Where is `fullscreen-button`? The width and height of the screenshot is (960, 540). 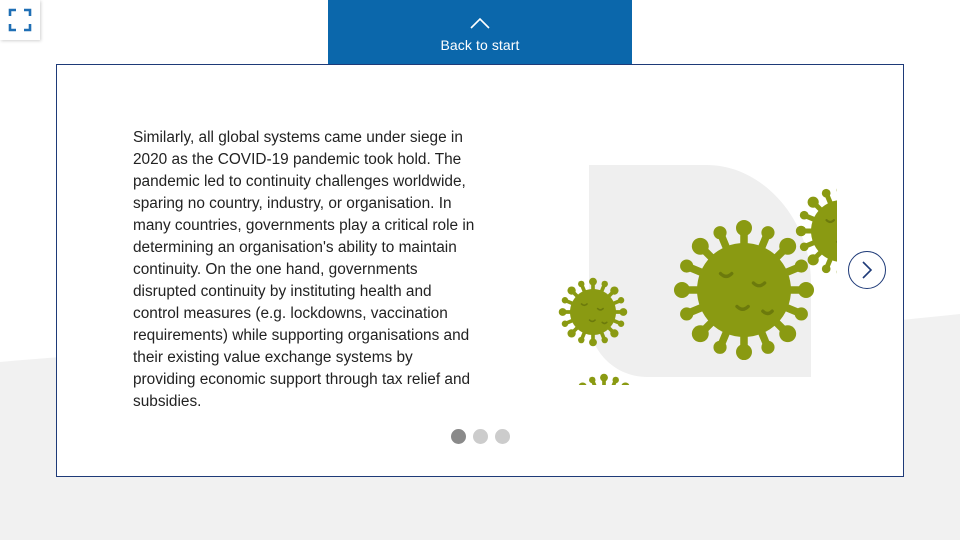 fullscreen-button is located at coordinates (20, 20).